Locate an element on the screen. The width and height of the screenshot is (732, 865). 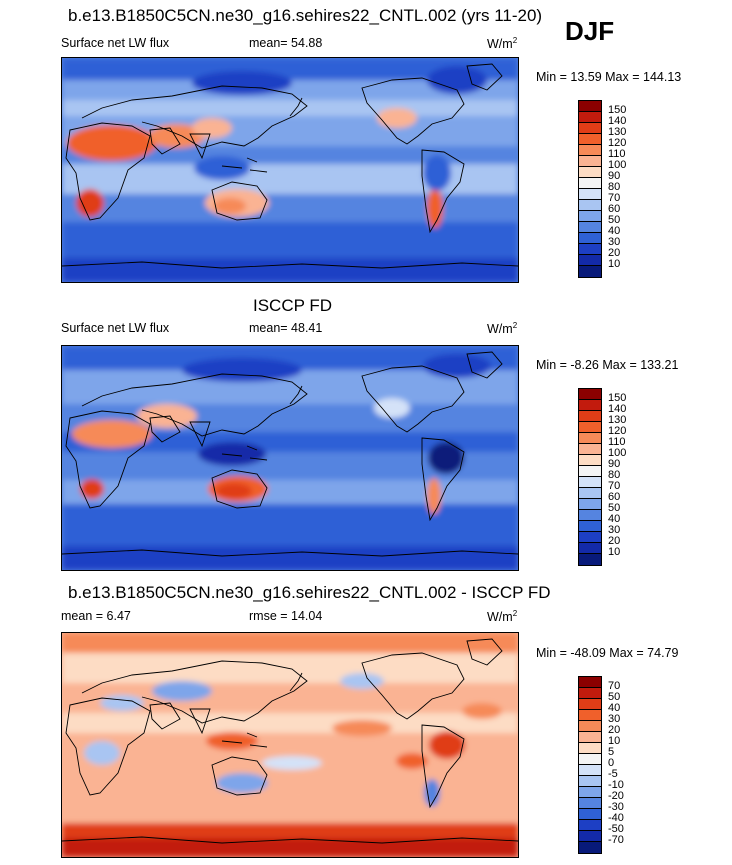
panel-1-cb-label: 90 is located at coordinates (614, 176).